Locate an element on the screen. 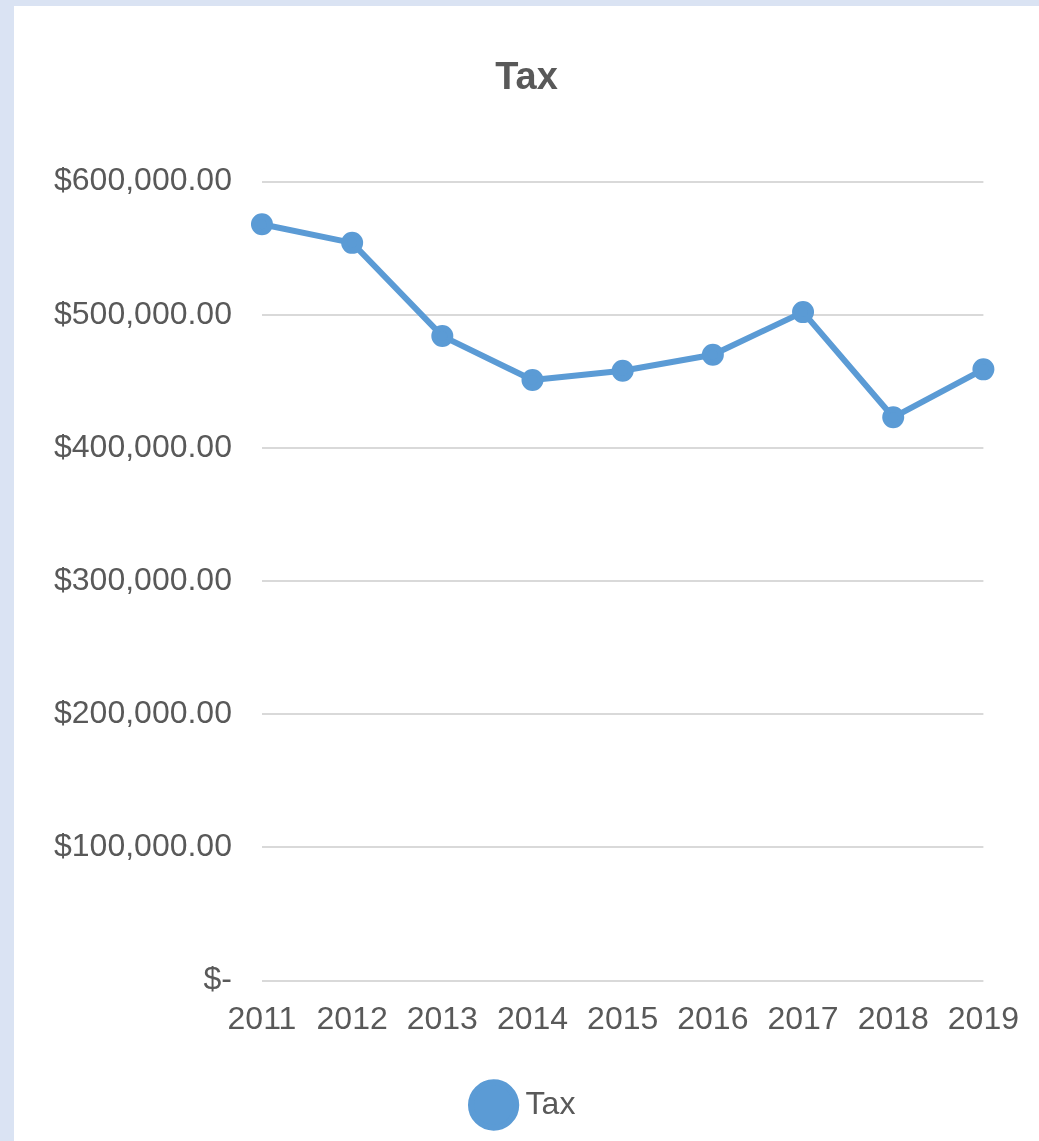 Image resolution: width=1039 pixels, height=1141 pixels. x-tick-label: 2019 is located at coordinates (983, 1017).